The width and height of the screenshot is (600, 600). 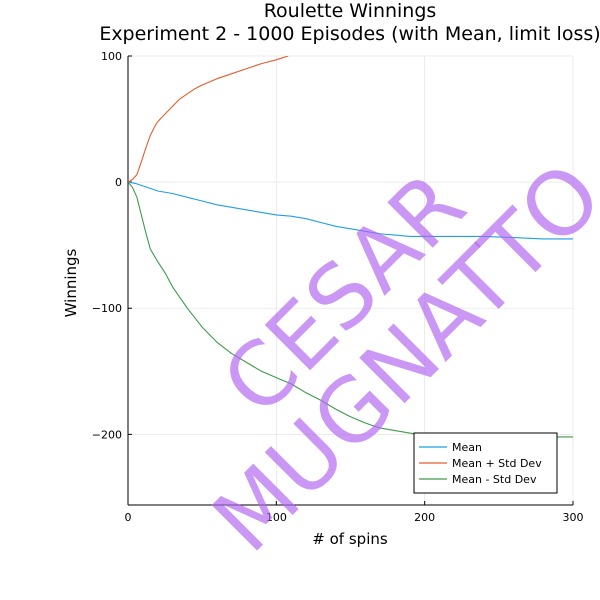 I want to click on y-axis-label: Winnings, so click(x=71, y=282).